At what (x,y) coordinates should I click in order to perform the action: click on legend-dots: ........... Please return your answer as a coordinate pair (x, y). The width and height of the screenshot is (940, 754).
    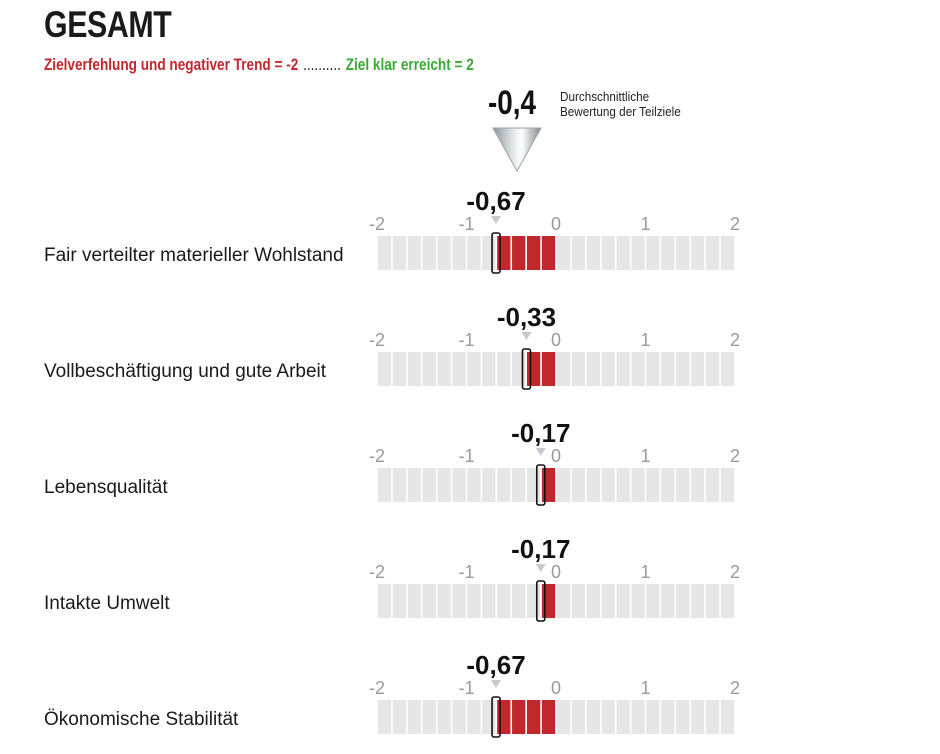
    Looking at the image, I should click on (322, 64).